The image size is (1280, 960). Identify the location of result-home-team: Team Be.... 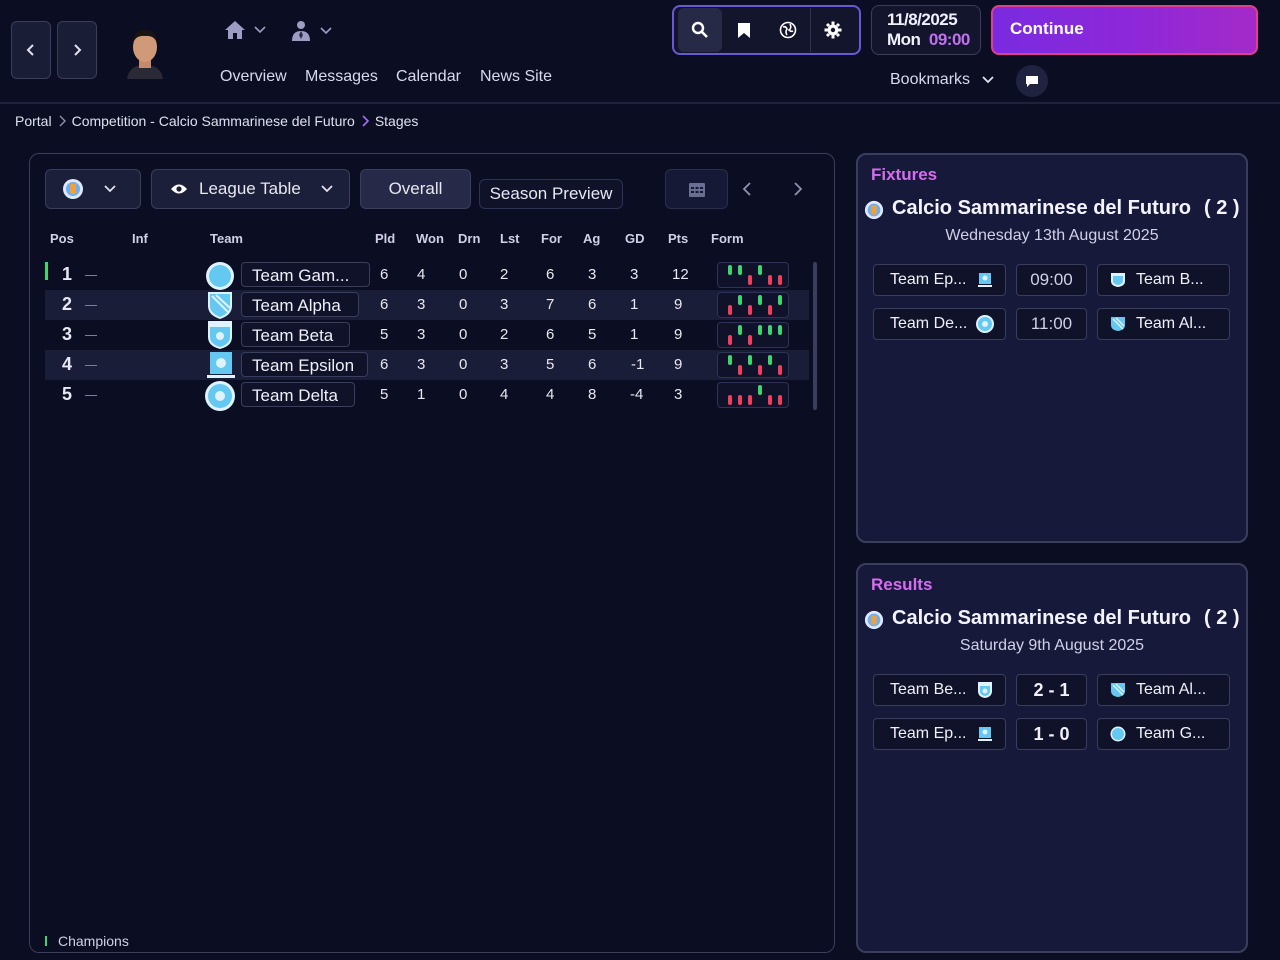
(939, 690).